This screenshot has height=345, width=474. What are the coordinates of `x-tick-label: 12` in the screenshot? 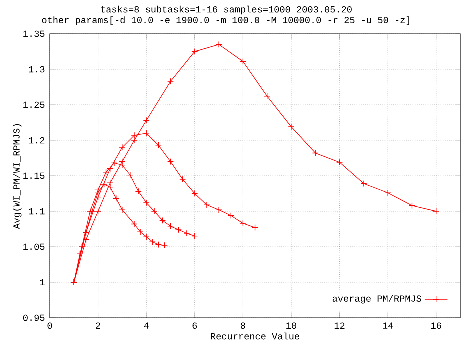 It's located at (339, 325).